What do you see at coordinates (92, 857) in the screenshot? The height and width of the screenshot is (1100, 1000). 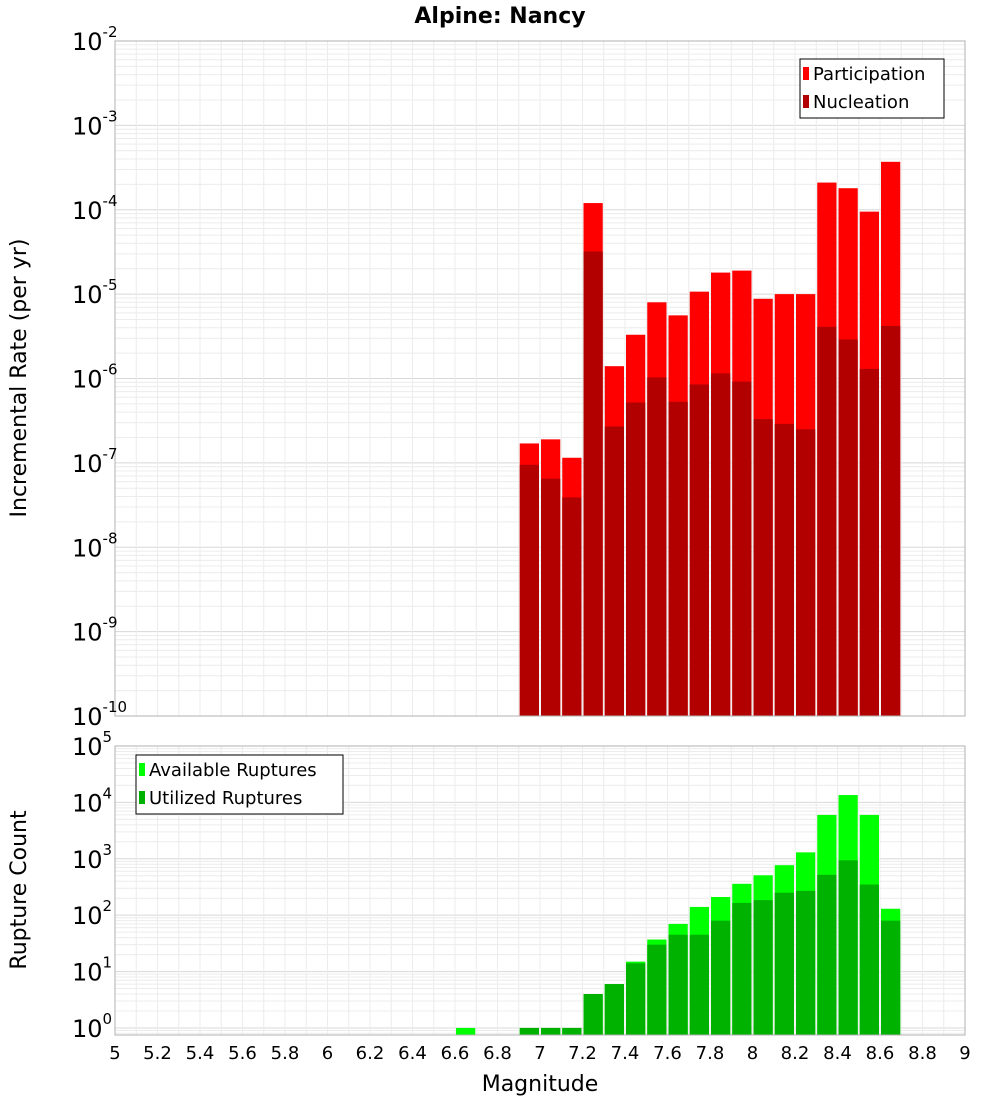 I see `y-tick-label: 10³` at bounding box center [92, 857].